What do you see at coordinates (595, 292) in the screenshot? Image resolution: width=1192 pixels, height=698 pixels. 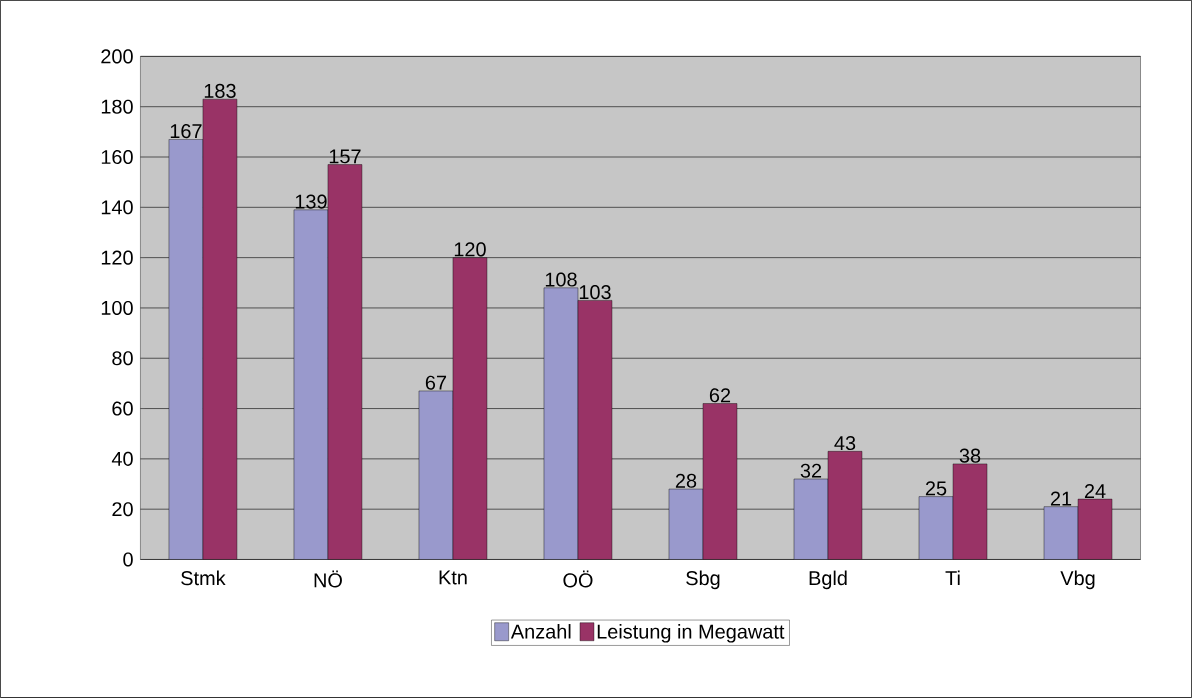 I see `data-label: 103` at bounding box center [595, 292].